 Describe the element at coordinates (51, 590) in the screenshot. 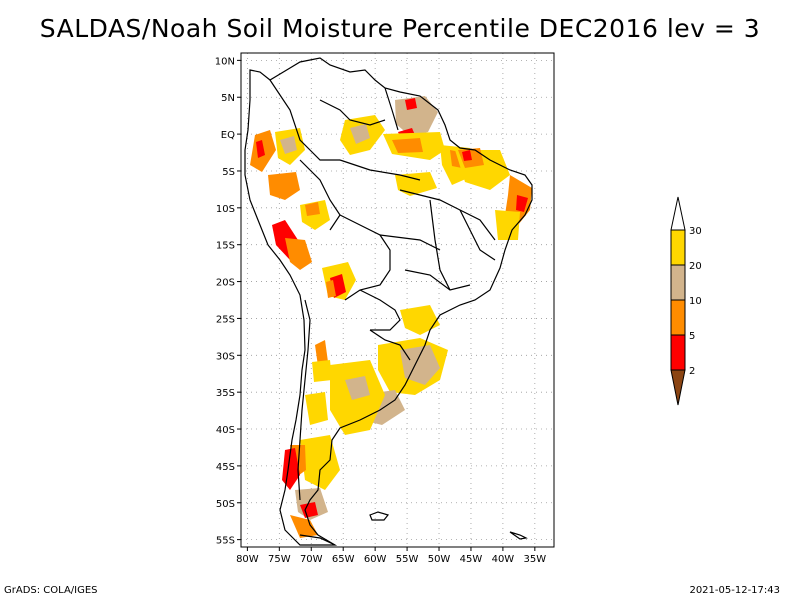

I see `grads-credit: GrADS: COLA/IGES` at that location.